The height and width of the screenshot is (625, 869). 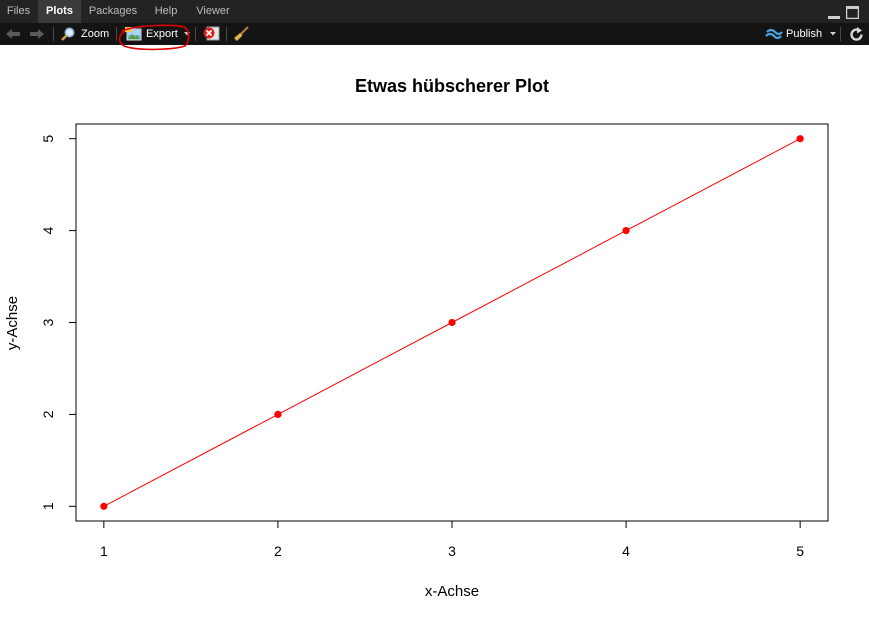 What do you see at coordinates (774, 34) in the screenshot?
I see `publish-icon` at bounding box center [774, 34].